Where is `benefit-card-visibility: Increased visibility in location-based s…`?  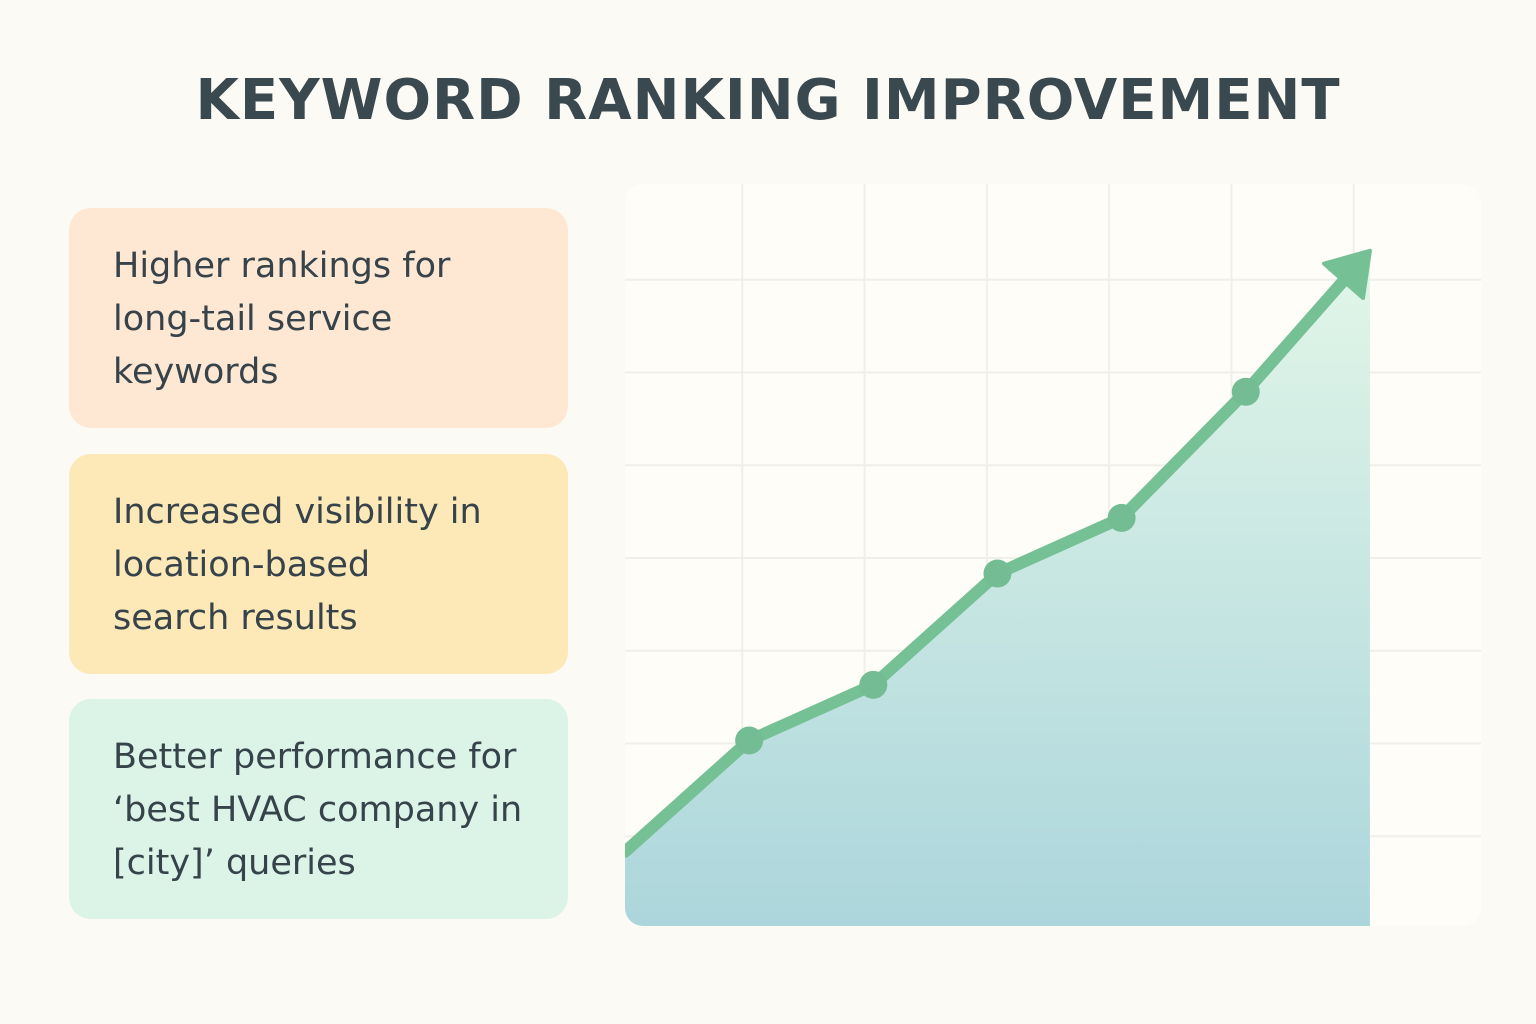 benefit-card-visibility: Increased visibility in location-based s… is located at coordinates (318, 564).